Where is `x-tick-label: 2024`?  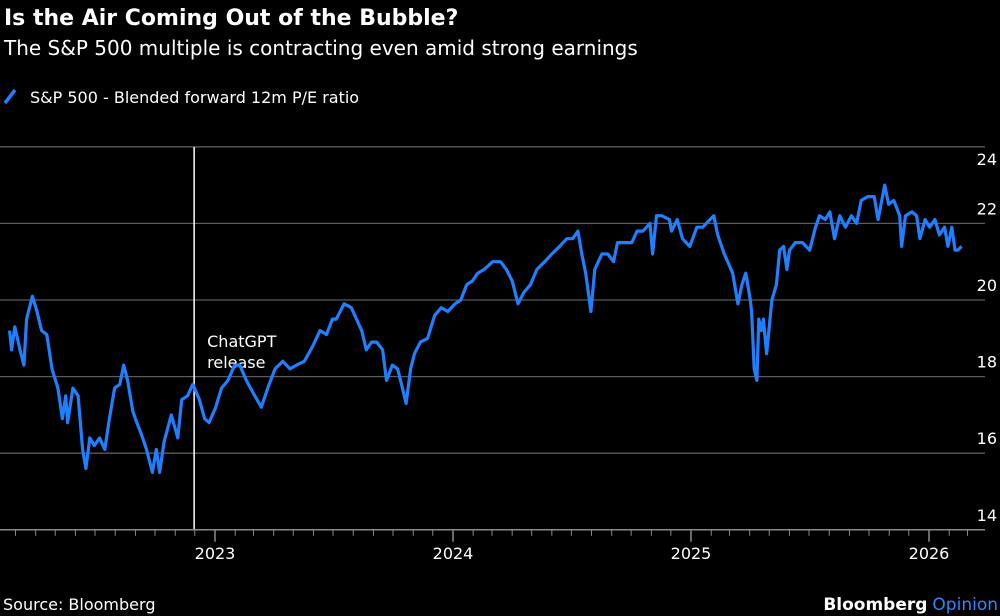 x-tick-label: 2024 is located at coordinates (453, 553).